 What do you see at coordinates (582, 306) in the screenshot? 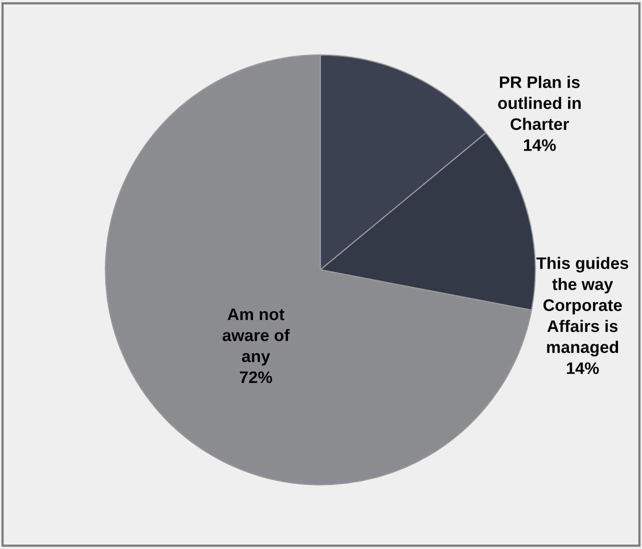
I see `slice-label: This guides the way Corporate Affairs is managed` at bounding box center [582, 306].